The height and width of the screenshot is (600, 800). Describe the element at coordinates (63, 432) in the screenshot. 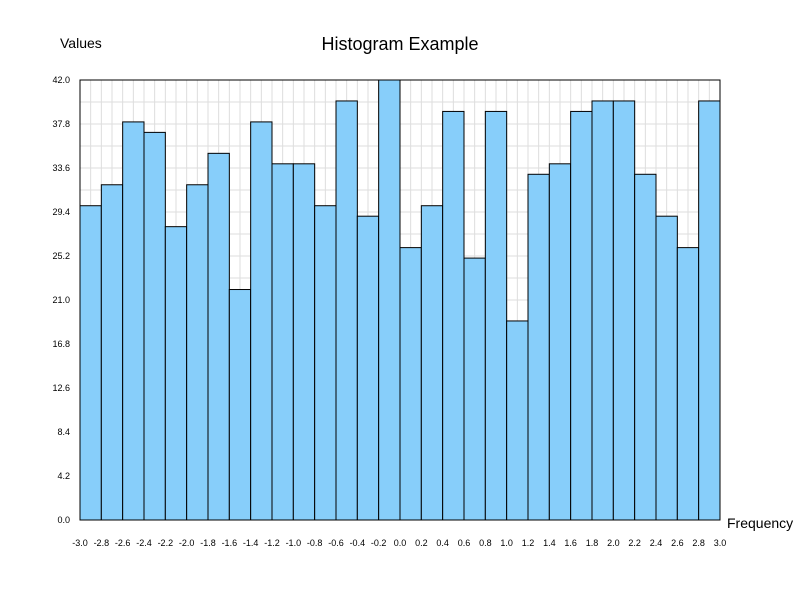

I see `y-tick-label: 8.4` at that location.